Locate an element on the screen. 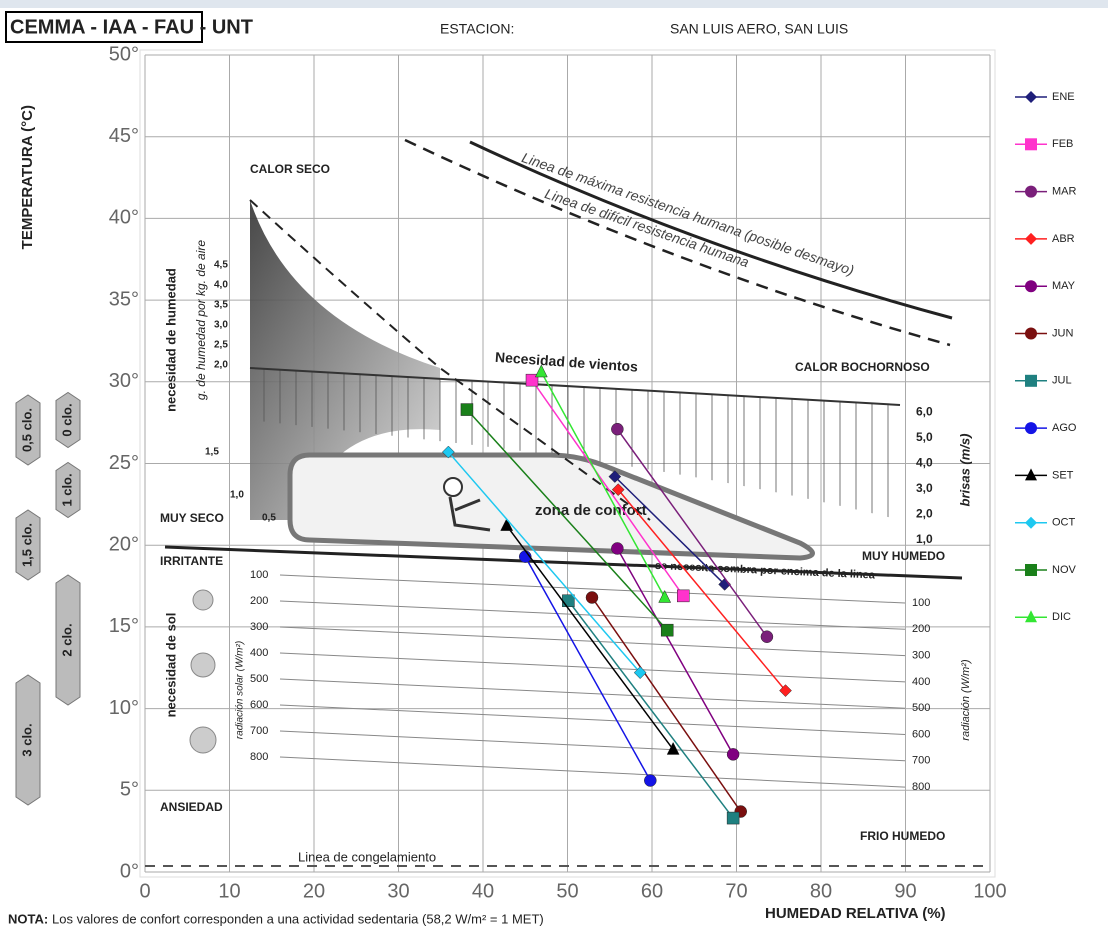 The image size is (1108, 945). x-tick-label: 90 is located at coordinates (905, 891).